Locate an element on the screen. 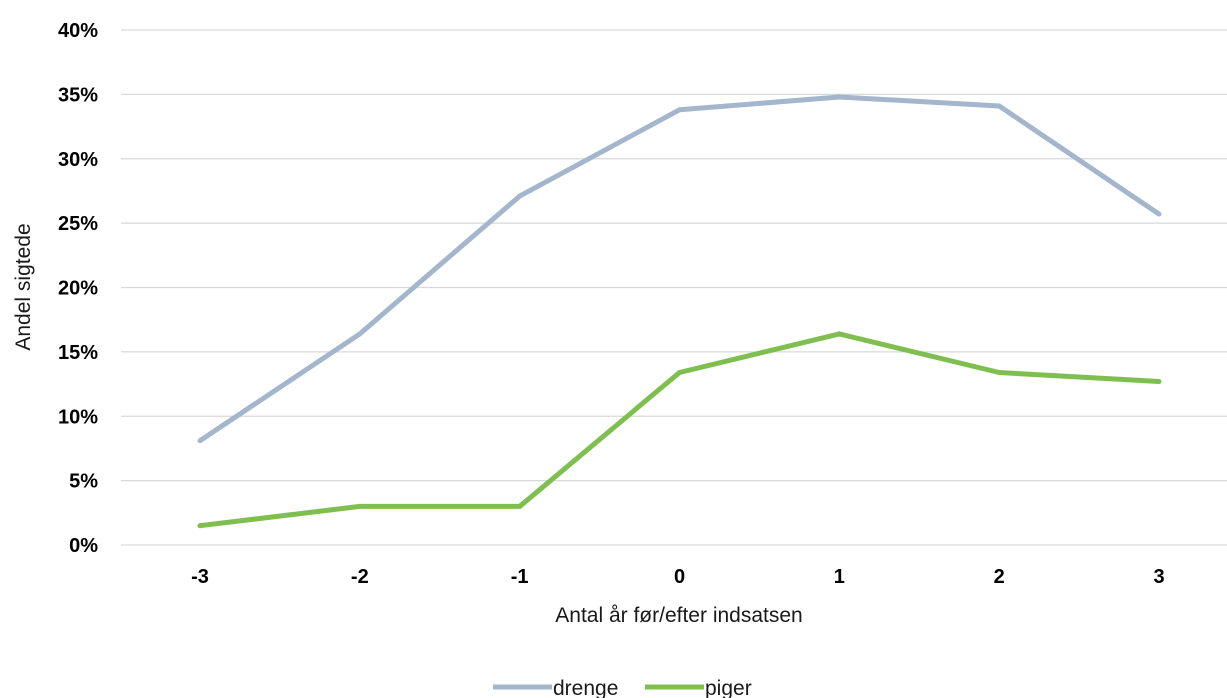 Image resolution: width=1227 pixels, height=698 pixels. x-tick-label: 0 is located at coordinates (679, 577).